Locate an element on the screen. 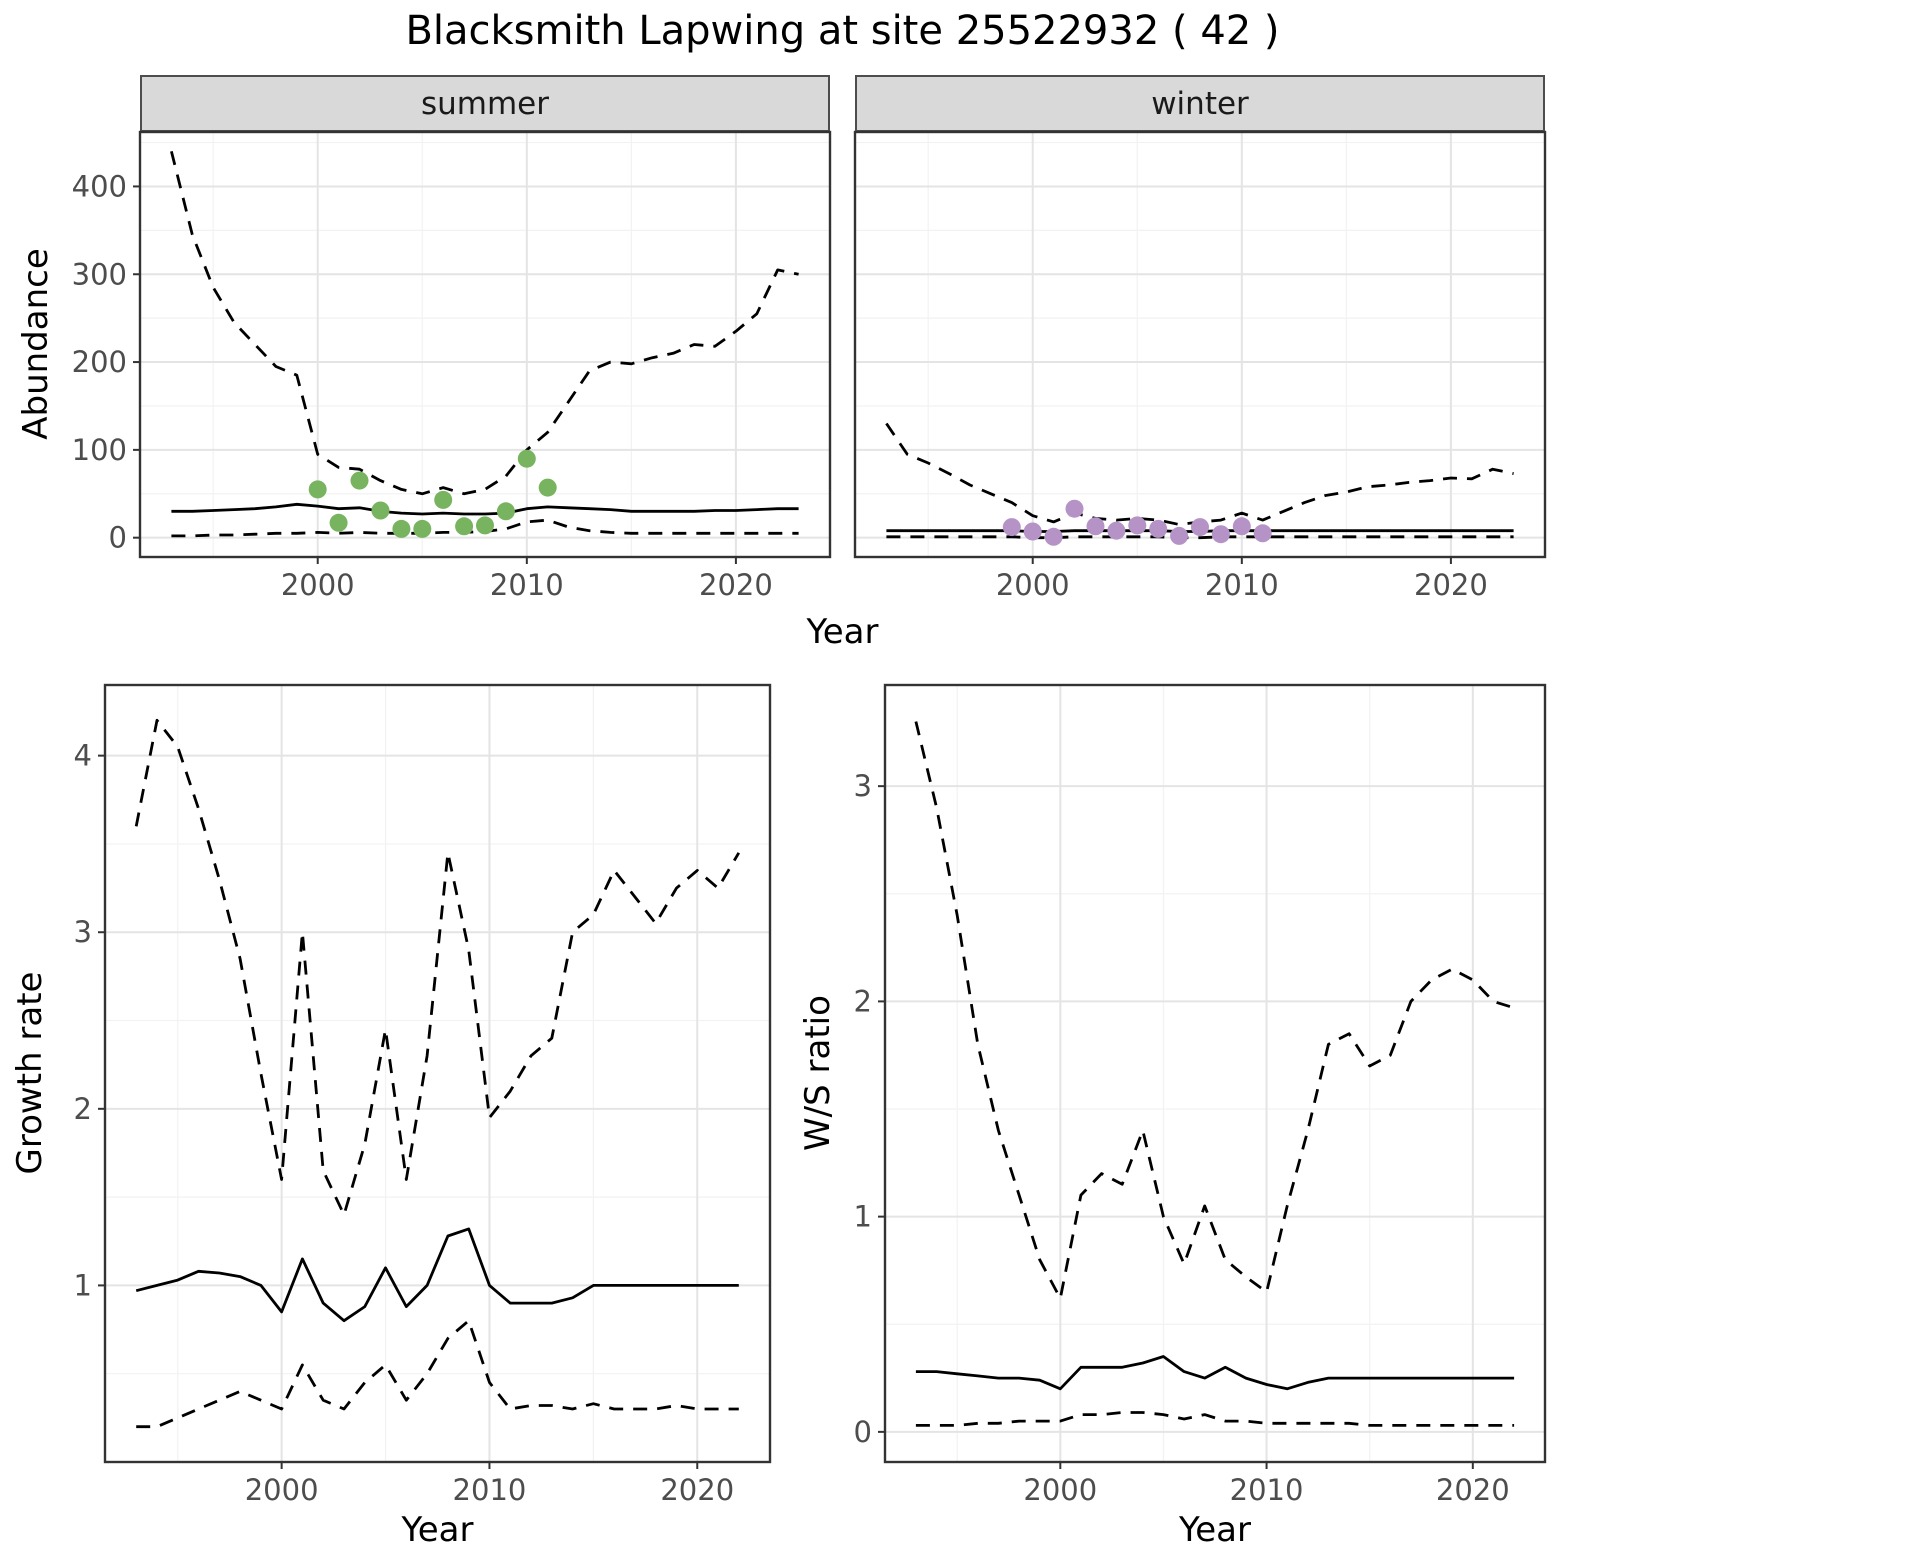 The width and height of the screenshot is (1920, 1560). facet-strip-winter-label: winter is located at coordinates (1200, 103).